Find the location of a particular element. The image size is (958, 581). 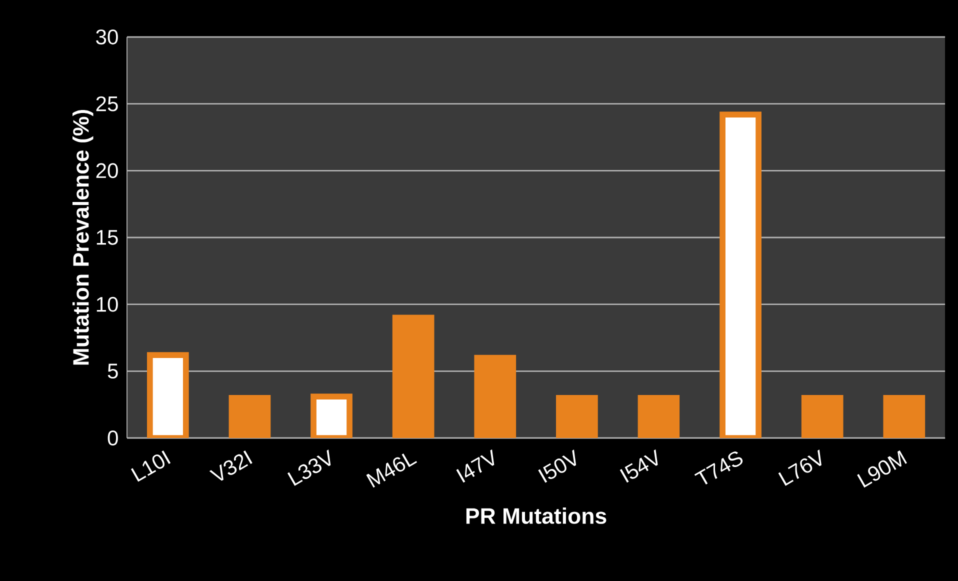

y-axis-title: Mutation Prevalence (%) is located at coordinates (83, 237).